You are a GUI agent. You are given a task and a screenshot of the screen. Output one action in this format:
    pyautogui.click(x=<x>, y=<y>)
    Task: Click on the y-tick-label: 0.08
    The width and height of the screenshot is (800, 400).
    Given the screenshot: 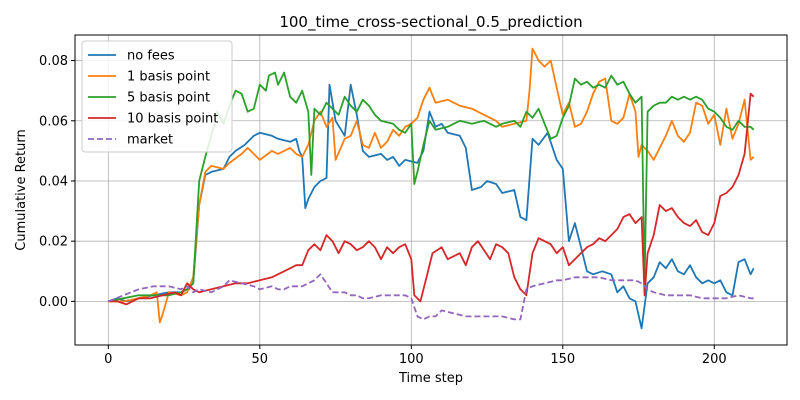 What is the action you would take?
    pyautogui.click(x=53, y=61)
    